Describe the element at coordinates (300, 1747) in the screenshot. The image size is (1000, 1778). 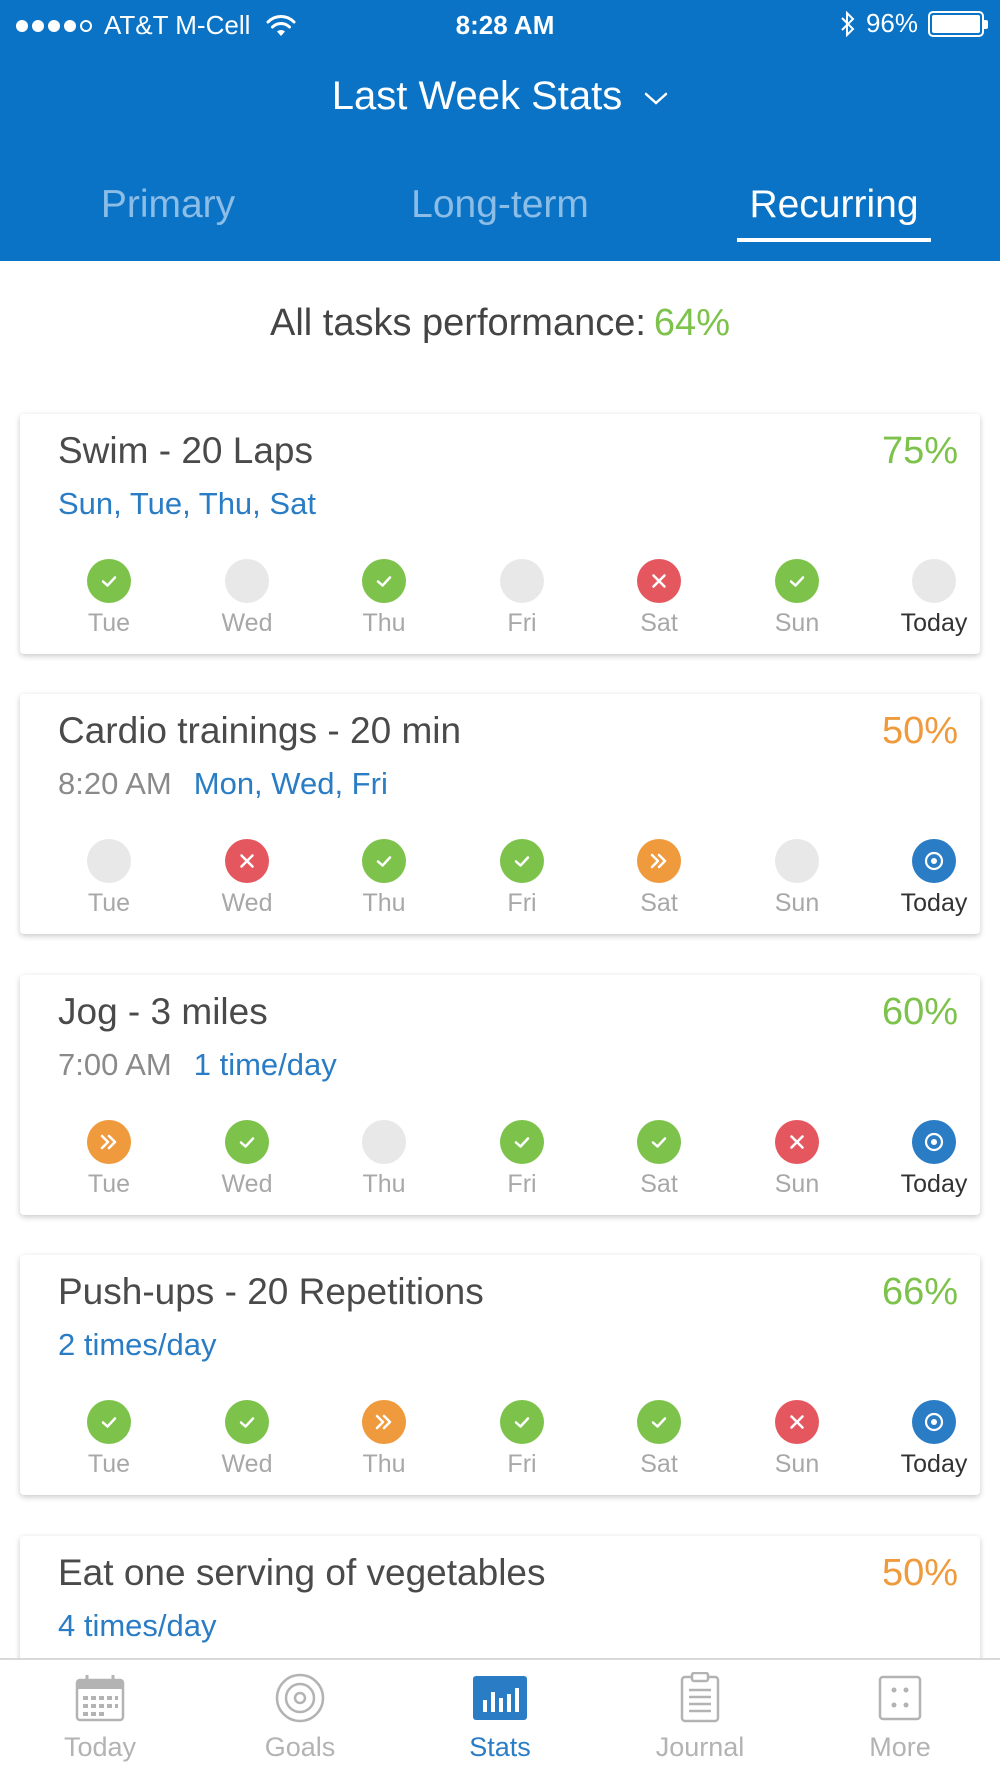
I see `nav-label: Goals` at that location.